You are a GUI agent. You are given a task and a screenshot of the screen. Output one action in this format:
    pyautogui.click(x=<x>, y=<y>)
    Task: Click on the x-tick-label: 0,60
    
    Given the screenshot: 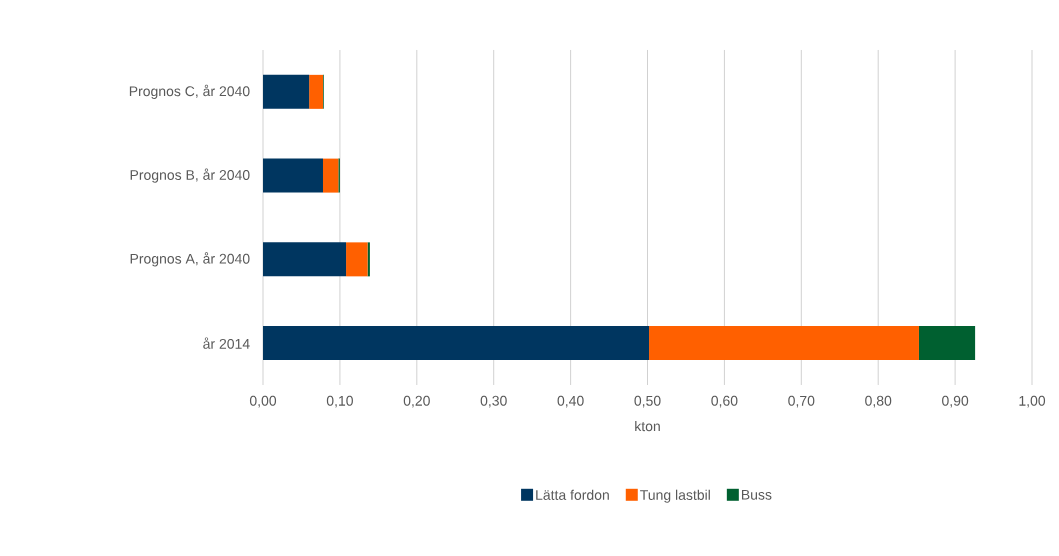 What is the action you would take?
    pyautogui.click(x=724, y=401)
    